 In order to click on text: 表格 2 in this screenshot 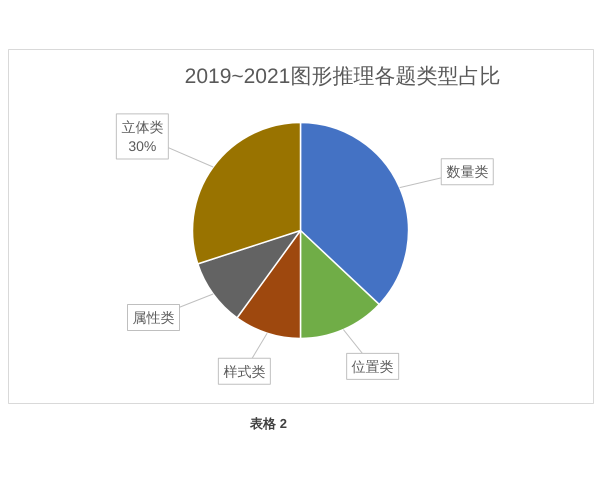, I will do `click(268, 423)`.